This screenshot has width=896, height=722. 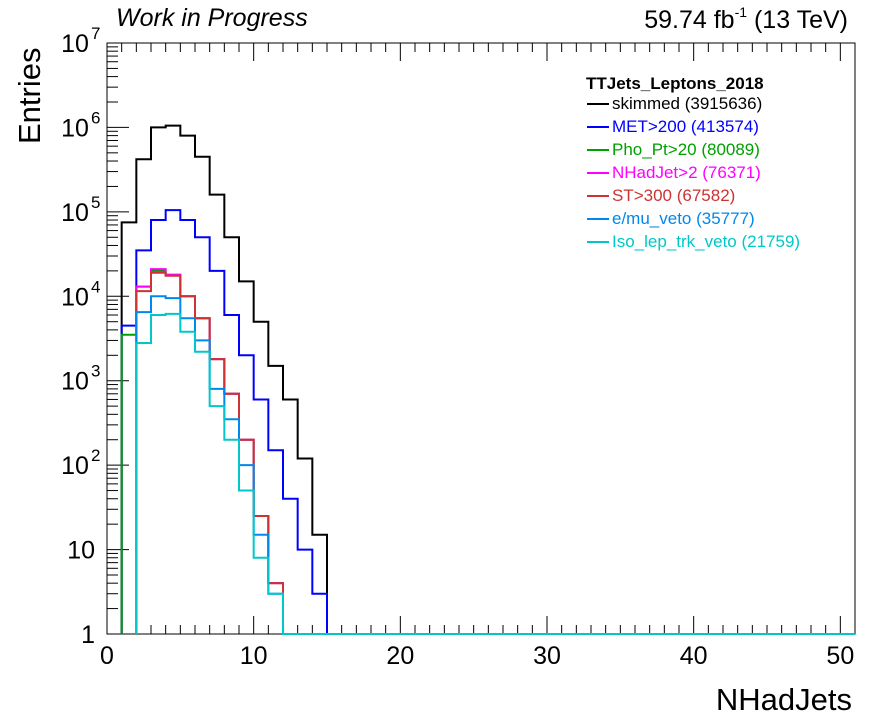 I want to click on lumi-value: 59.74 fb, so click(x=689, y=20).